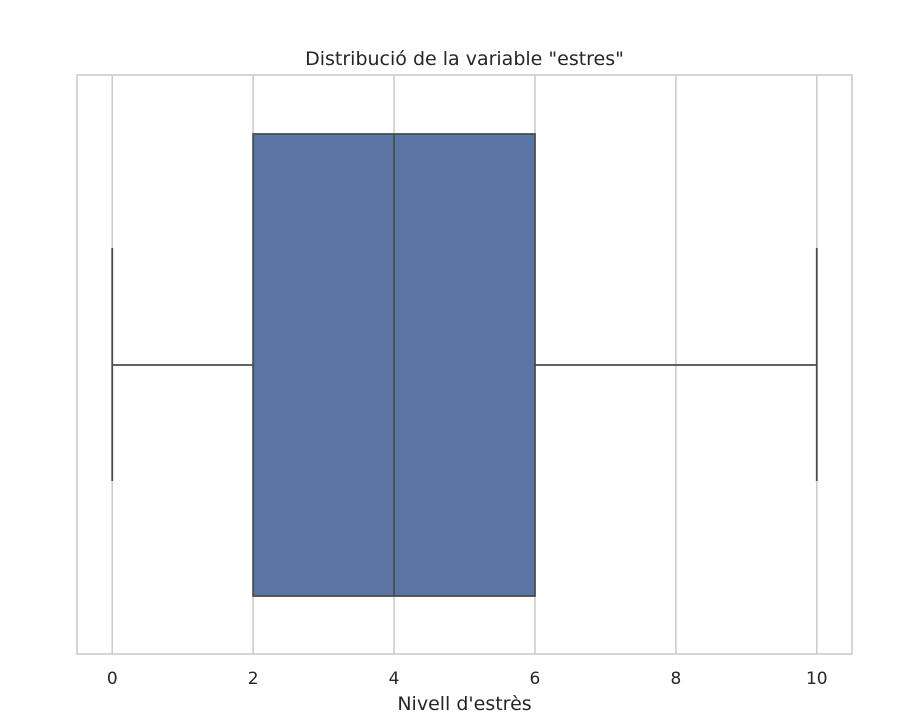  Describe the element at coordinates (394, 679) in the screenshot. I see `x-tick-label: 4` at that location.